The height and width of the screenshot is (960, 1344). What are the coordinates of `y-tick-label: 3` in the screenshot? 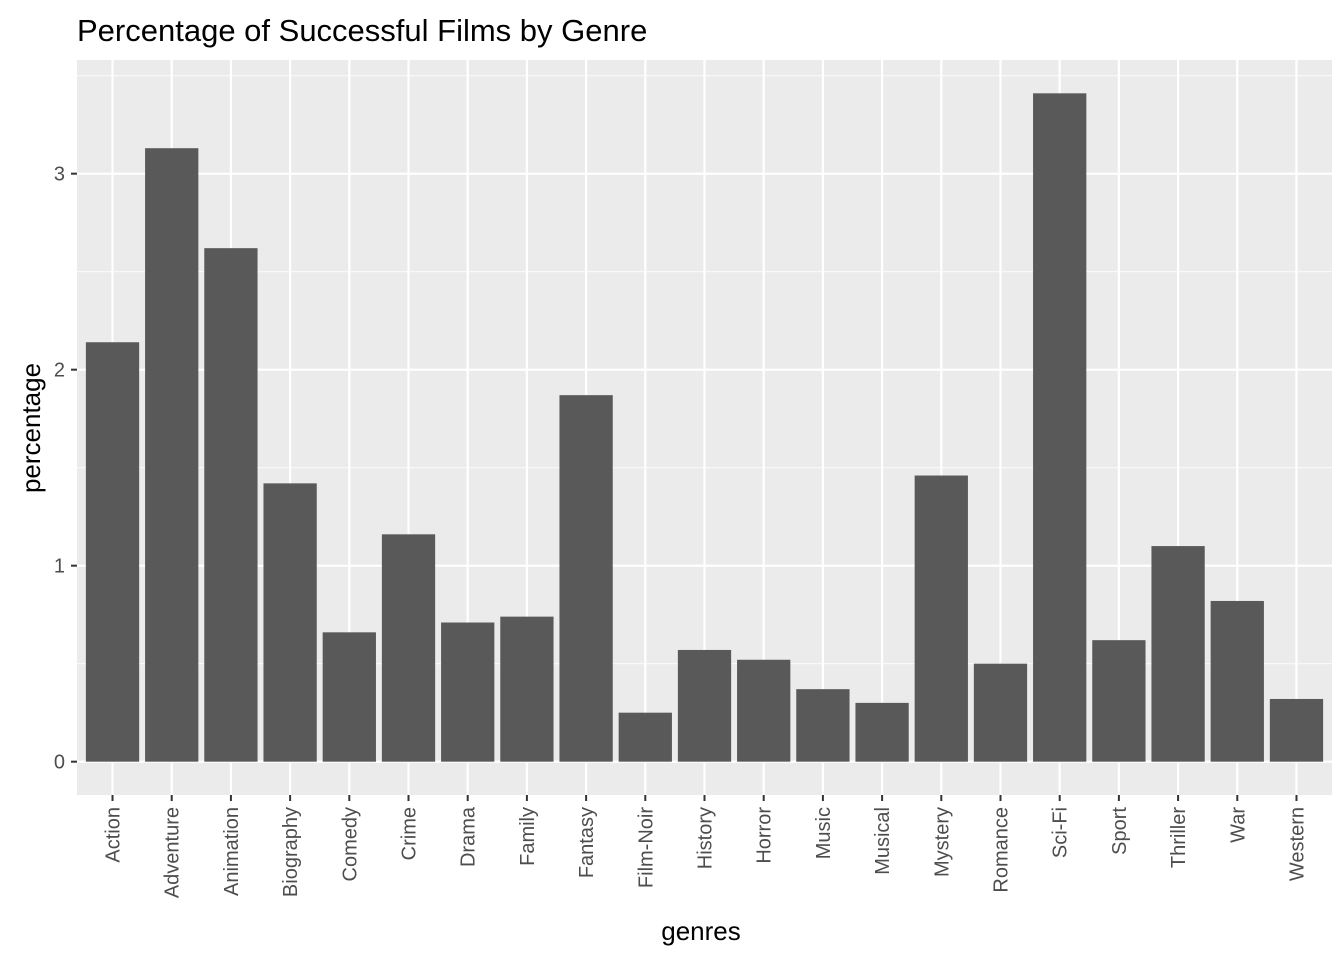 It's located at (59, 175).